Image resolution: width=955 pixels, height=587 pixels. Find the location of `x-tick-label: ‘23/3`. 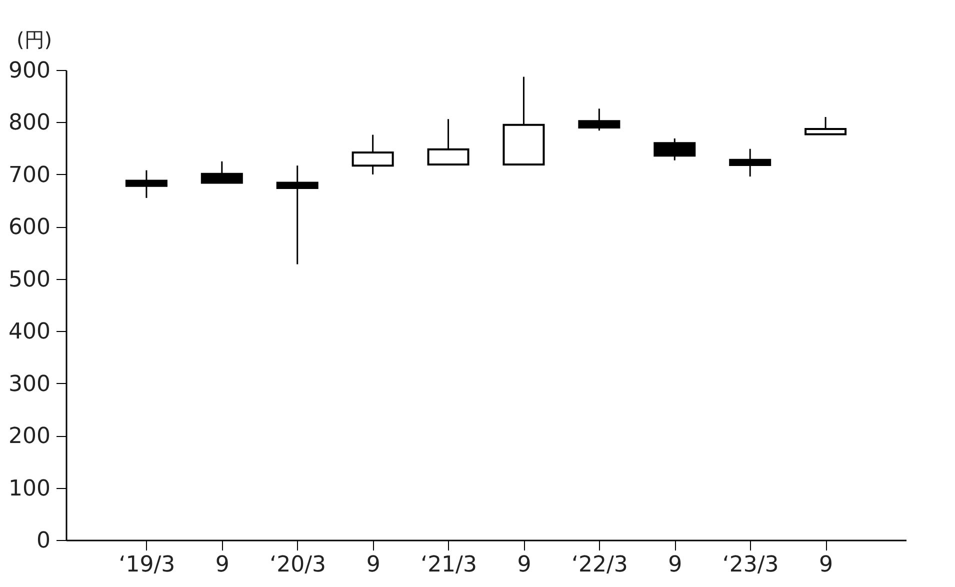

x-tick-label: ‘23/3 is located at coordinates (750, 565).